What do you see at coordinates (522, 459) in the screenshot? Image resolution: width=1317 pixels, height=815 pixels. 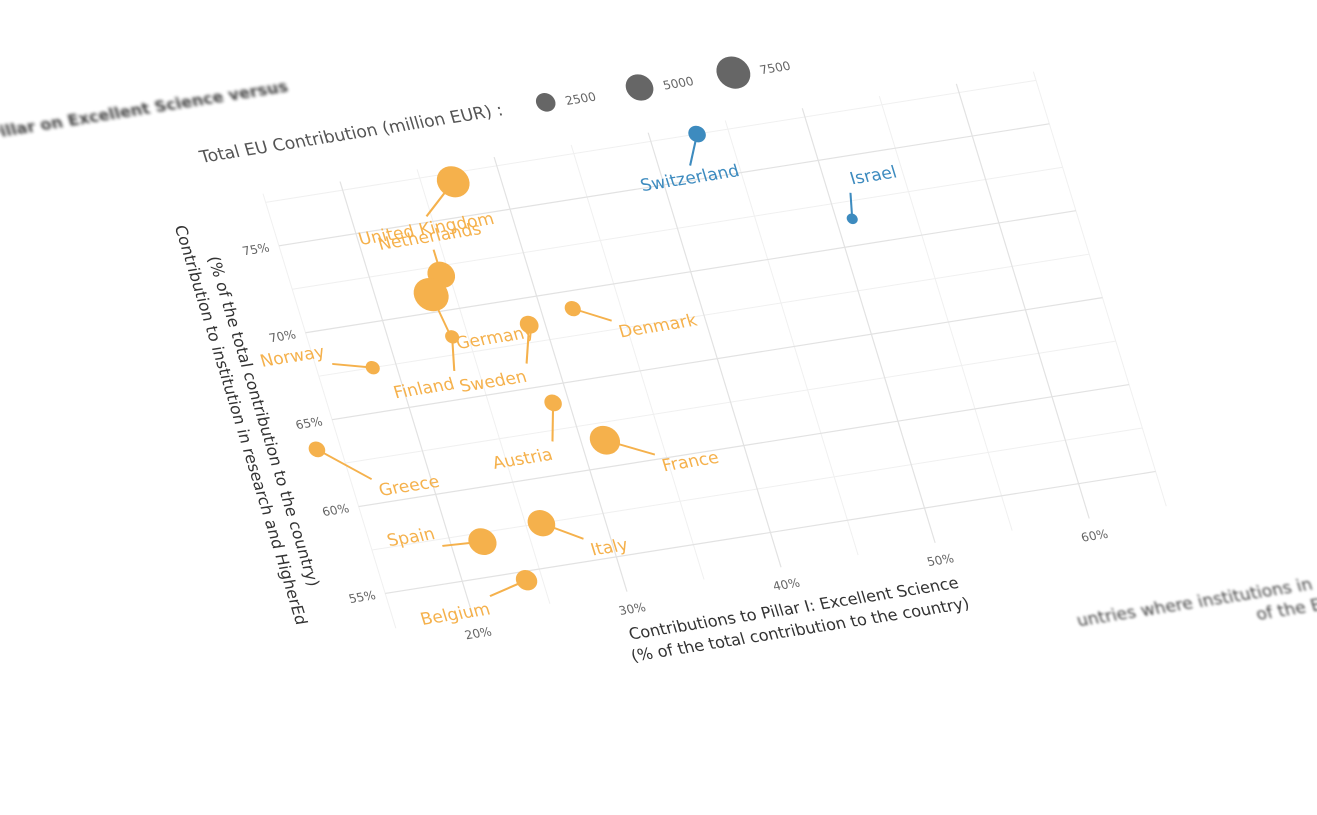 I see `country-label: Austria` at bounding box center [522, 459].